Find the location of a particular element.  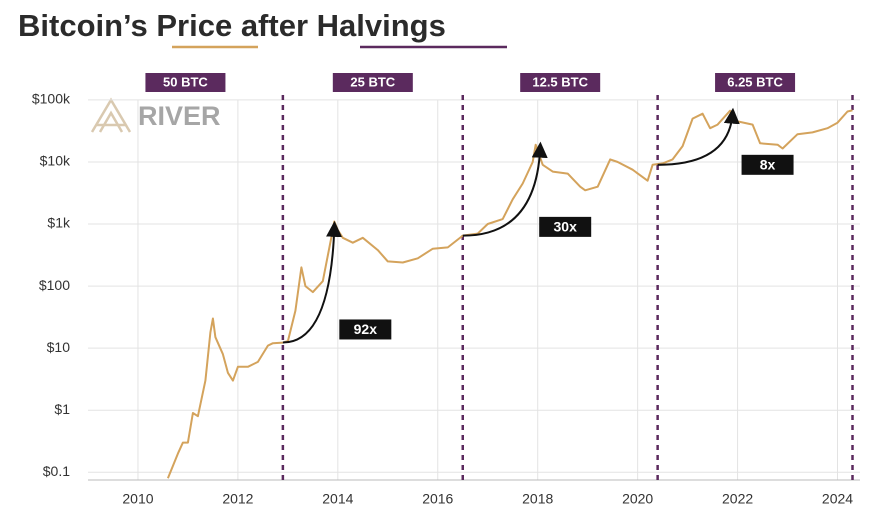

x-tick-label: 2012 is located at coordinates (237, 499).